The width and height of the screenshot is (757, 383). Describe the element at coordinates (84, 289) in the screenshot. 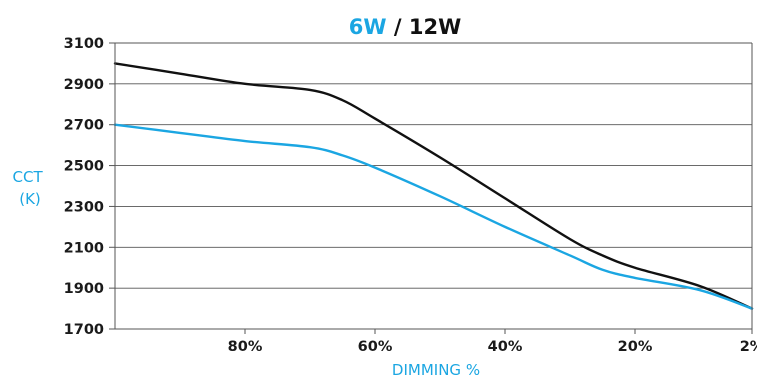

I see `ytick-label-1900: 1900` at that location.